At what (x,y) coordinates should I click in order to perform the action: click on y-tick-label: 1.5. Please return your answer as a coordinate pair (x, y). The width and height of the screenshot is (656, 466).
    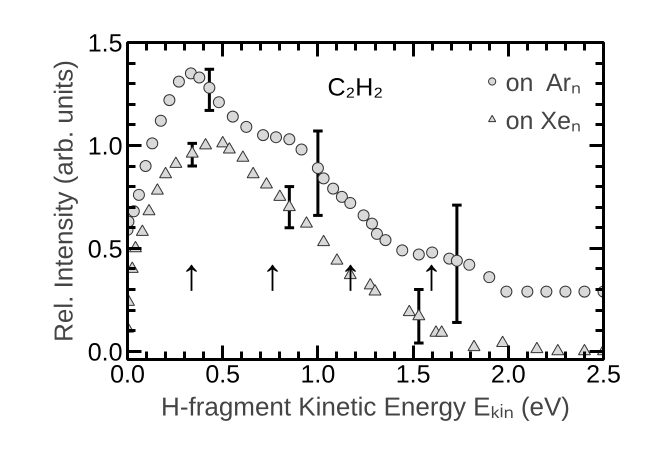
    Looking at the image, I should click on (105, 44).